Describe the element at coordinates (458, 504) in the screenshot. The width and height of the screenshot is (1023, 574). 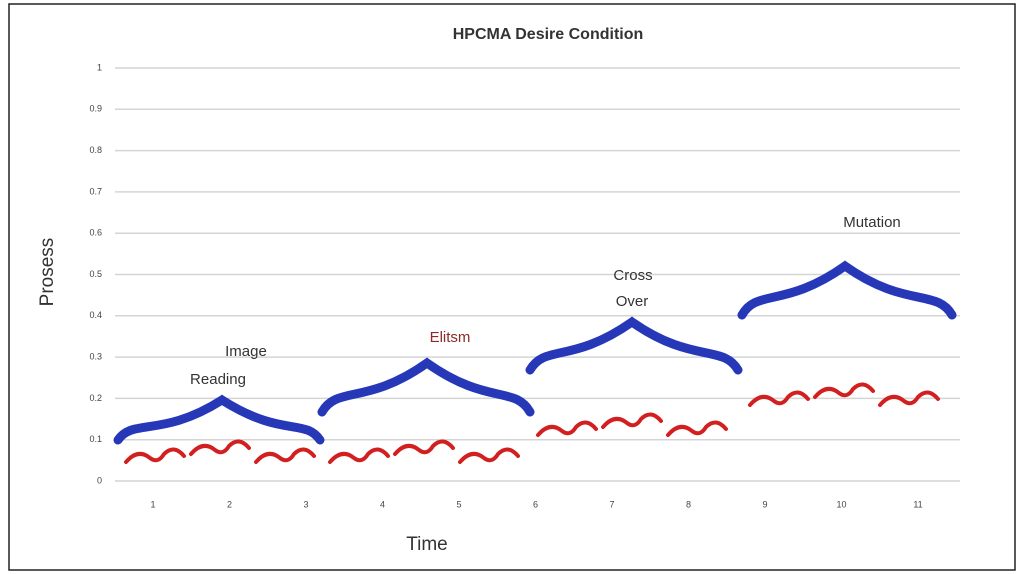
I see `x-tick-label: 5` at that location.